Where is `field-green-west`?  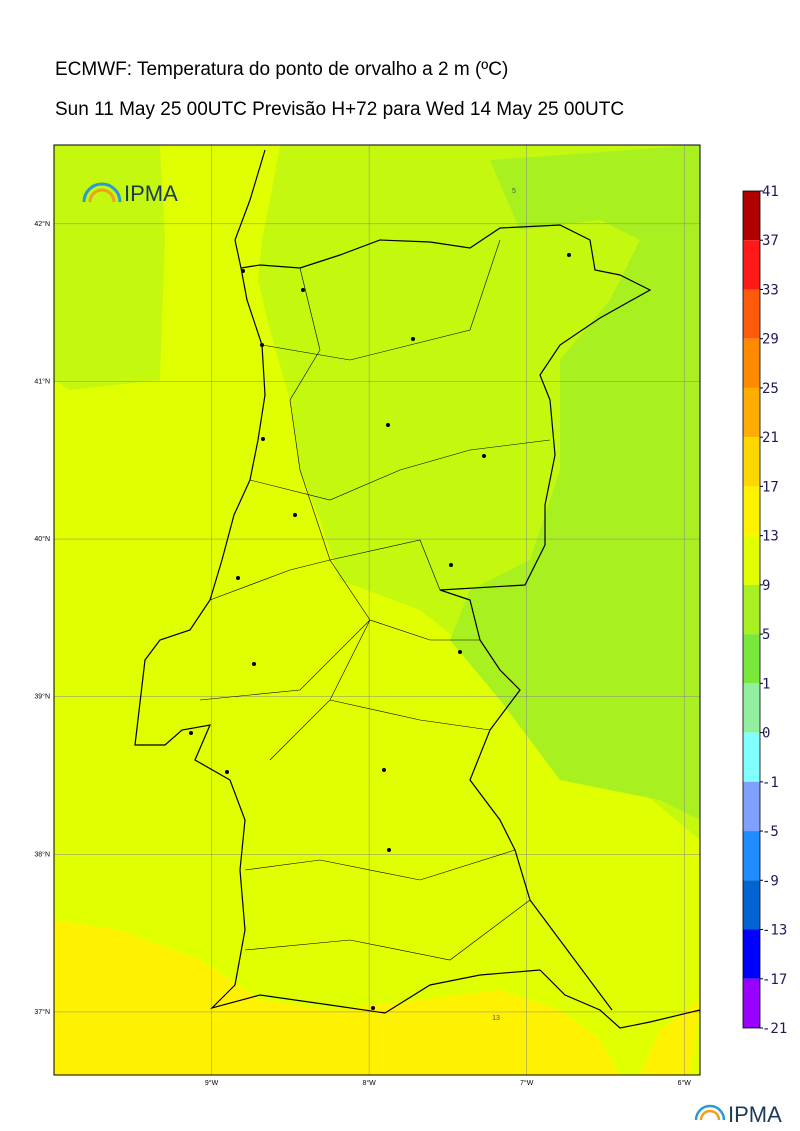
field-green-west is located at coordinates (109, 267).